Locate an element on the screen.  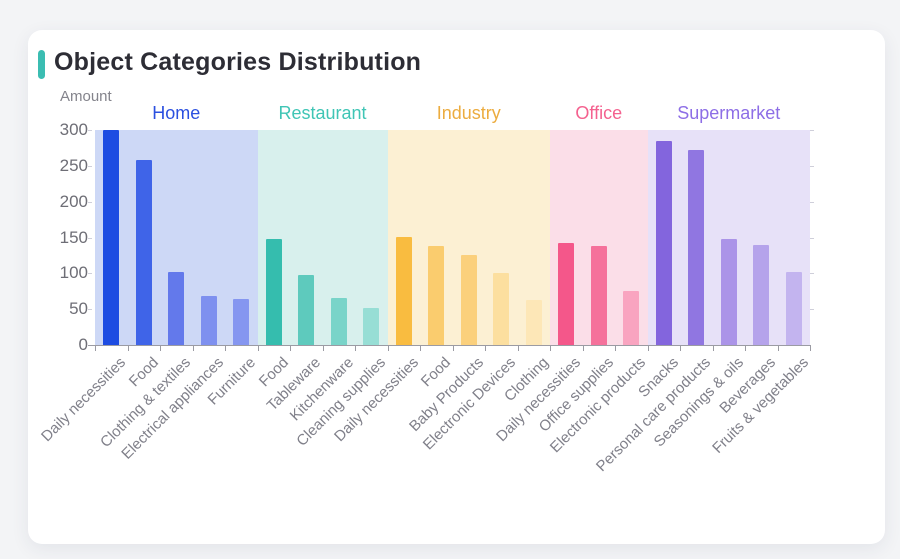
bar-industry-daily-necessities is located at coordinates (403, 291).